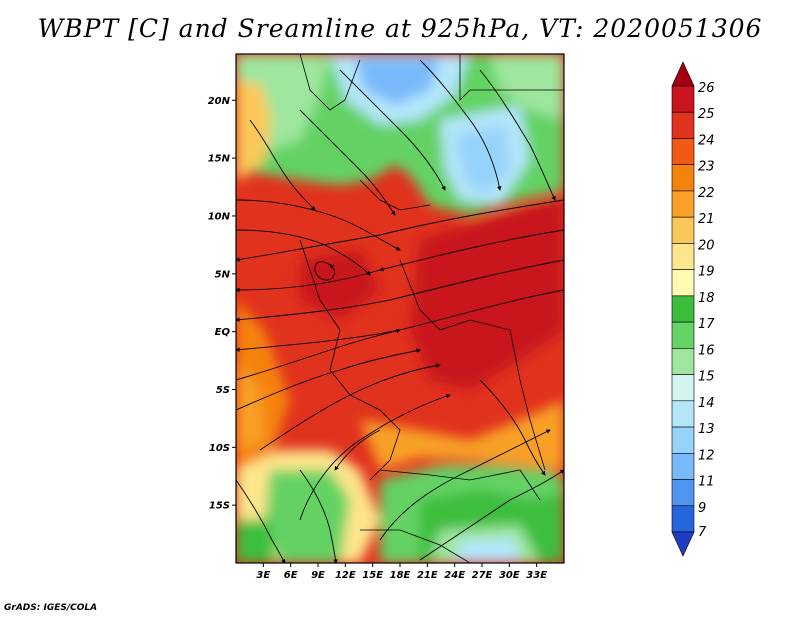 The height and width of the screenshot is (618, 800). Describe the element at coordinates (482, 575) in the screenshot. I see `lon-tick-label: 27E` at that location.